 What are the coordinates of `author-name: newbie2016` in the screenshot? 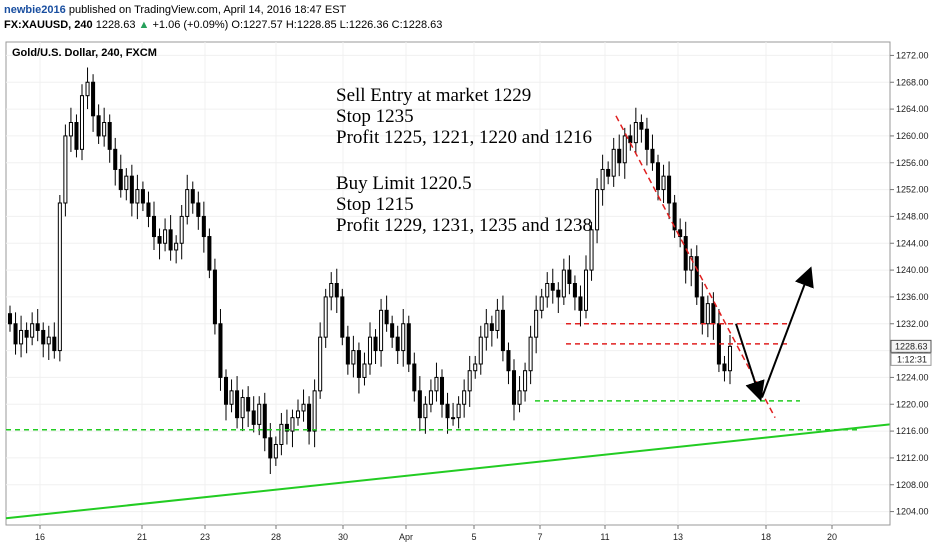 It's located at (35, 10).